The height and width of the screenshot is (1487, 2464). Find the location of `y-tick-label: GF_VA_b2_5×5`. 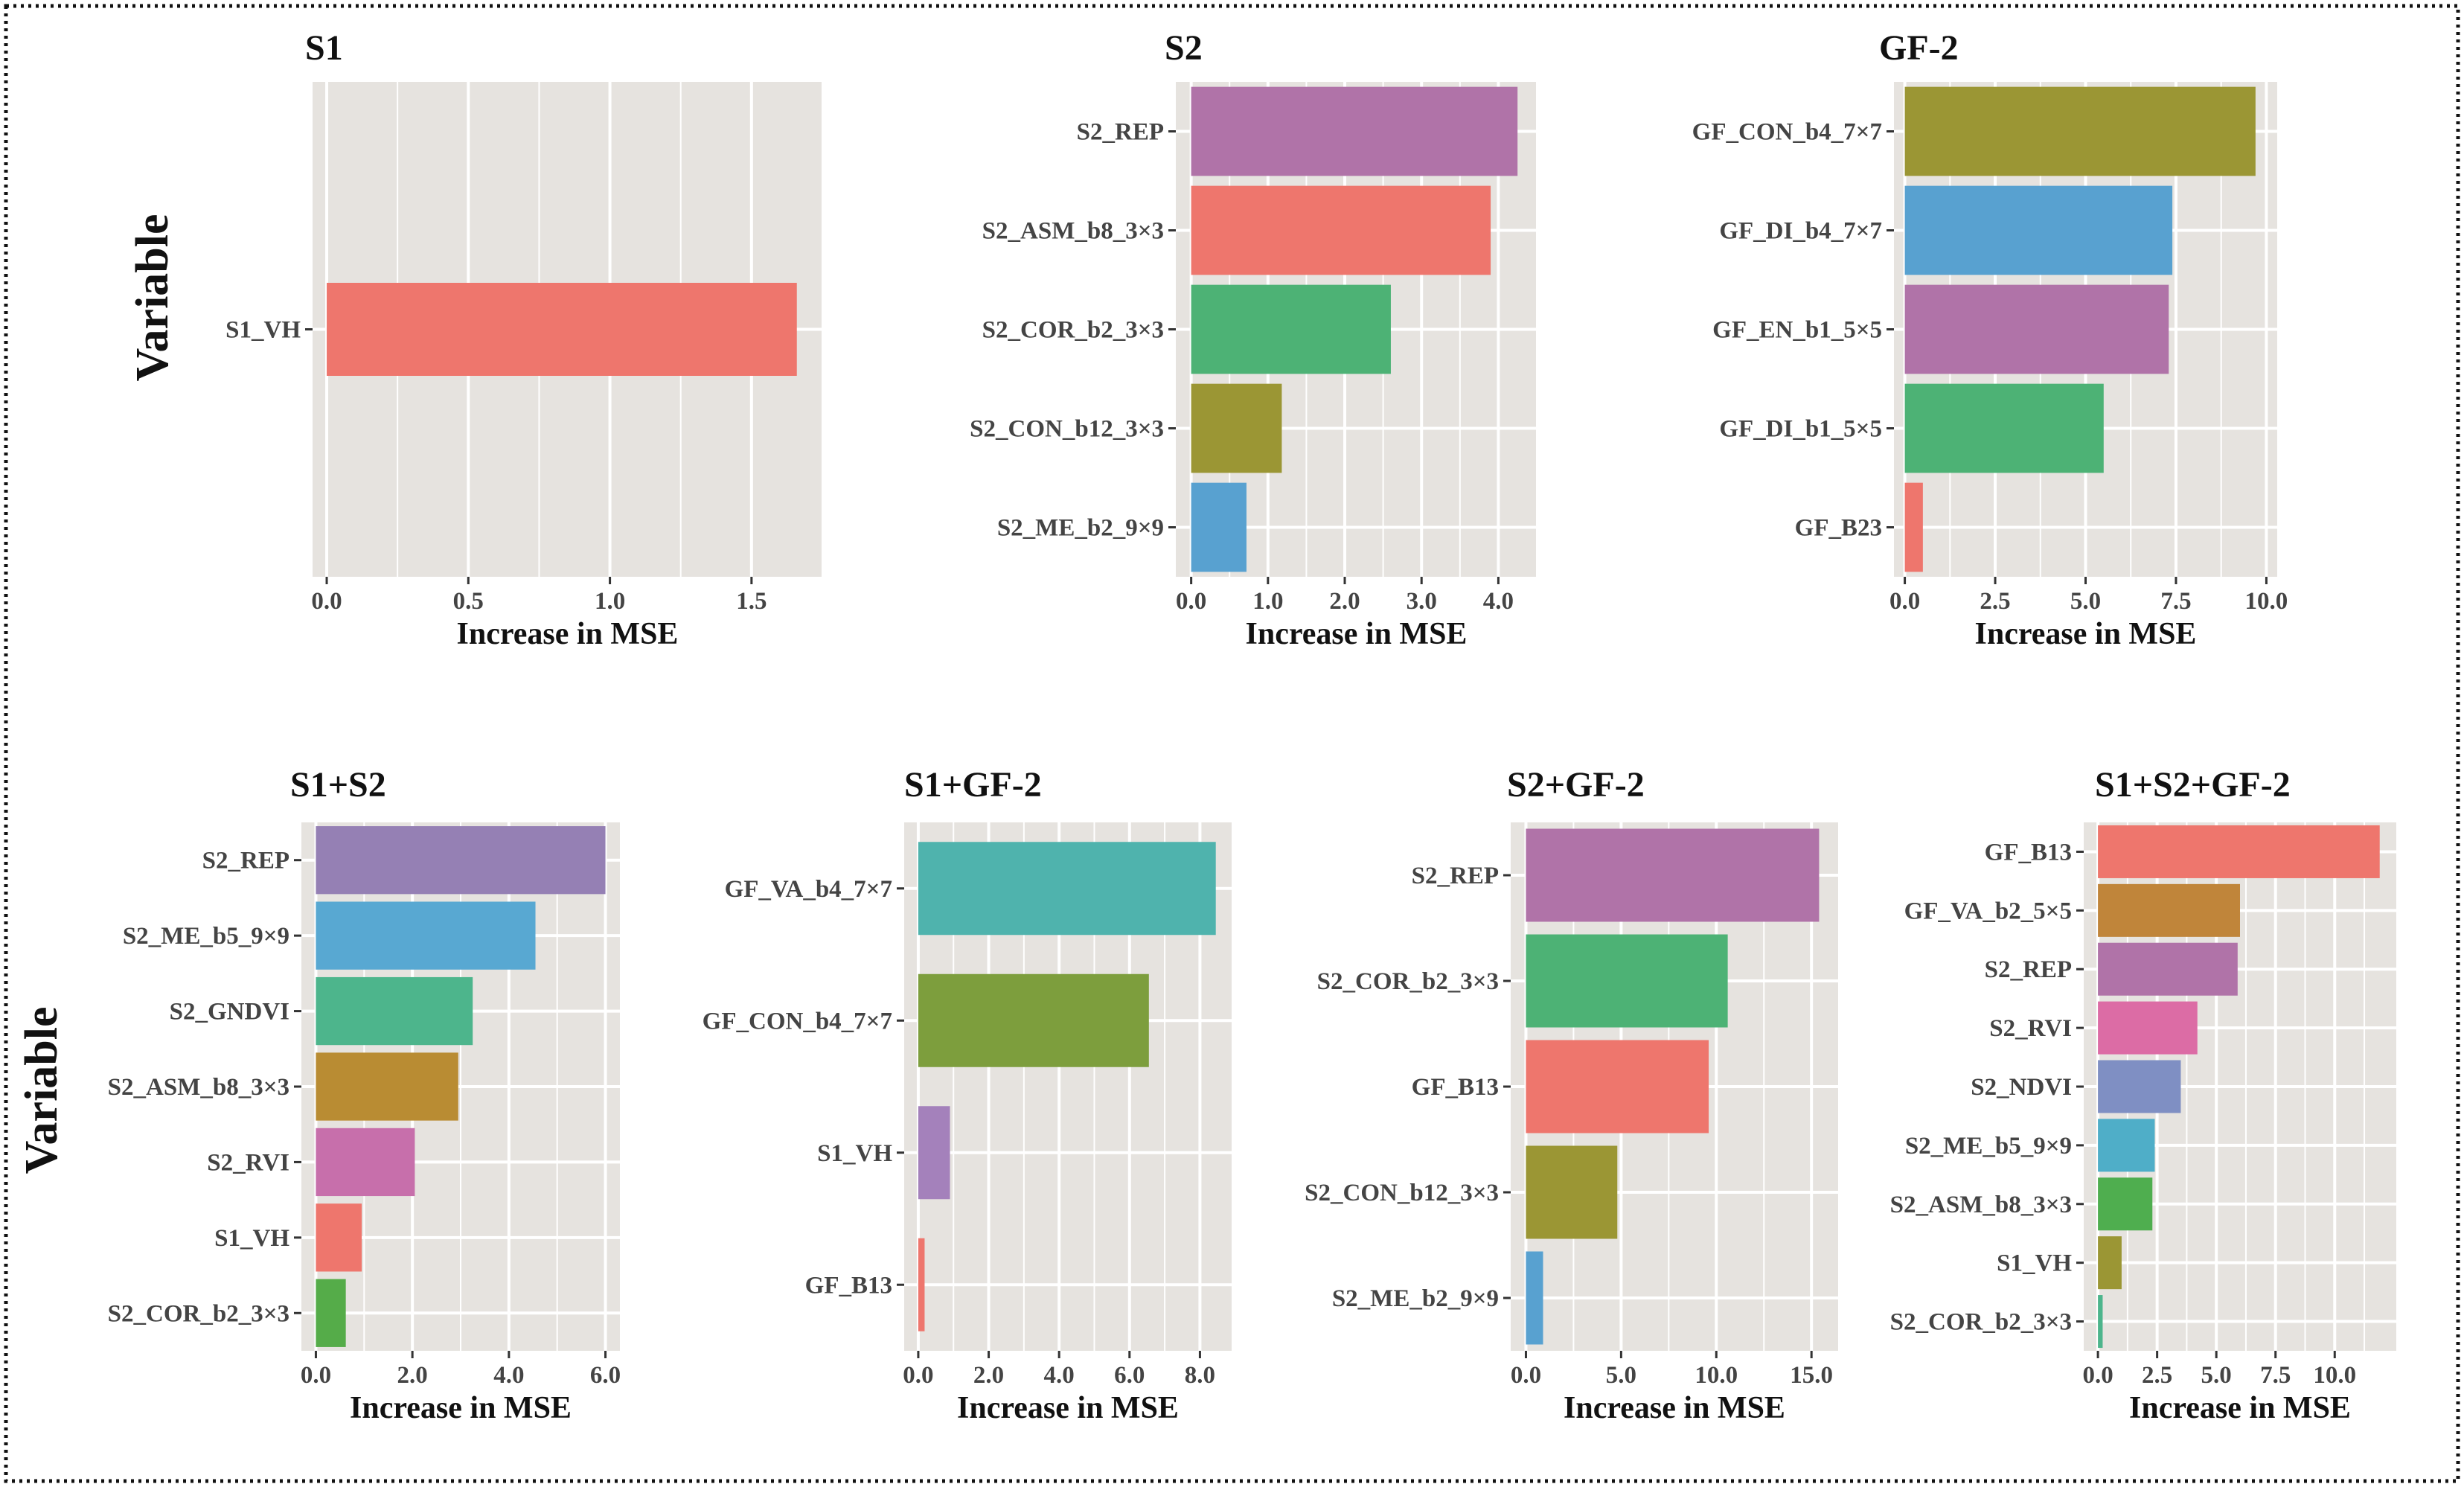

y-tick-label: GF_VA_b2_5×5 is located at coordinates (1988, 911).